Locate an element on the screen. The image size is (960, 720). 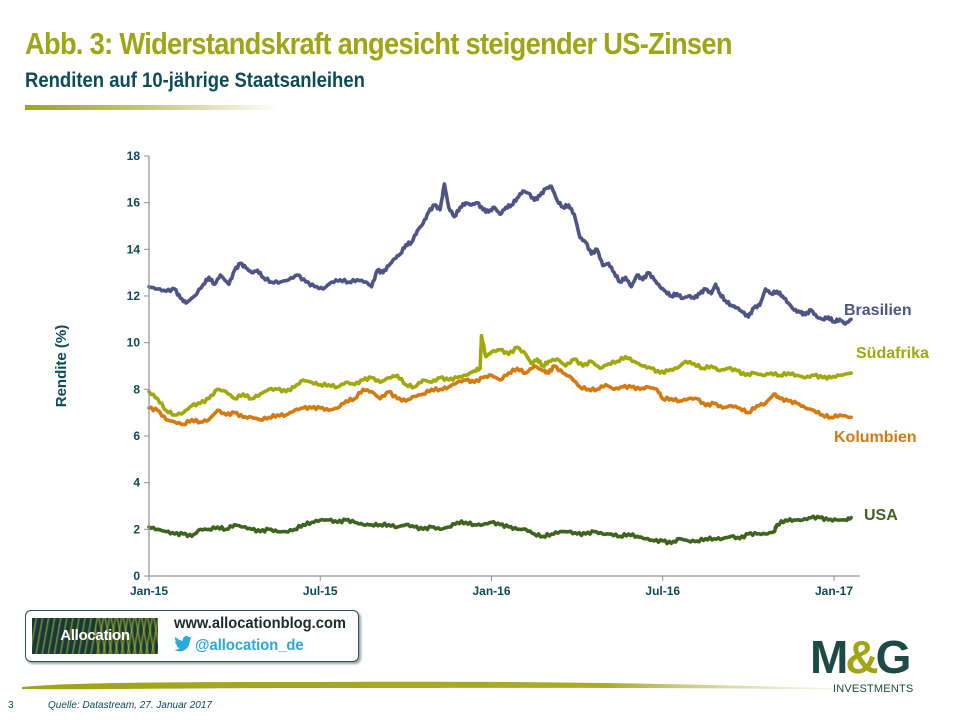
x-tick-label: Jul-16 is located at coordinates (662, 591).